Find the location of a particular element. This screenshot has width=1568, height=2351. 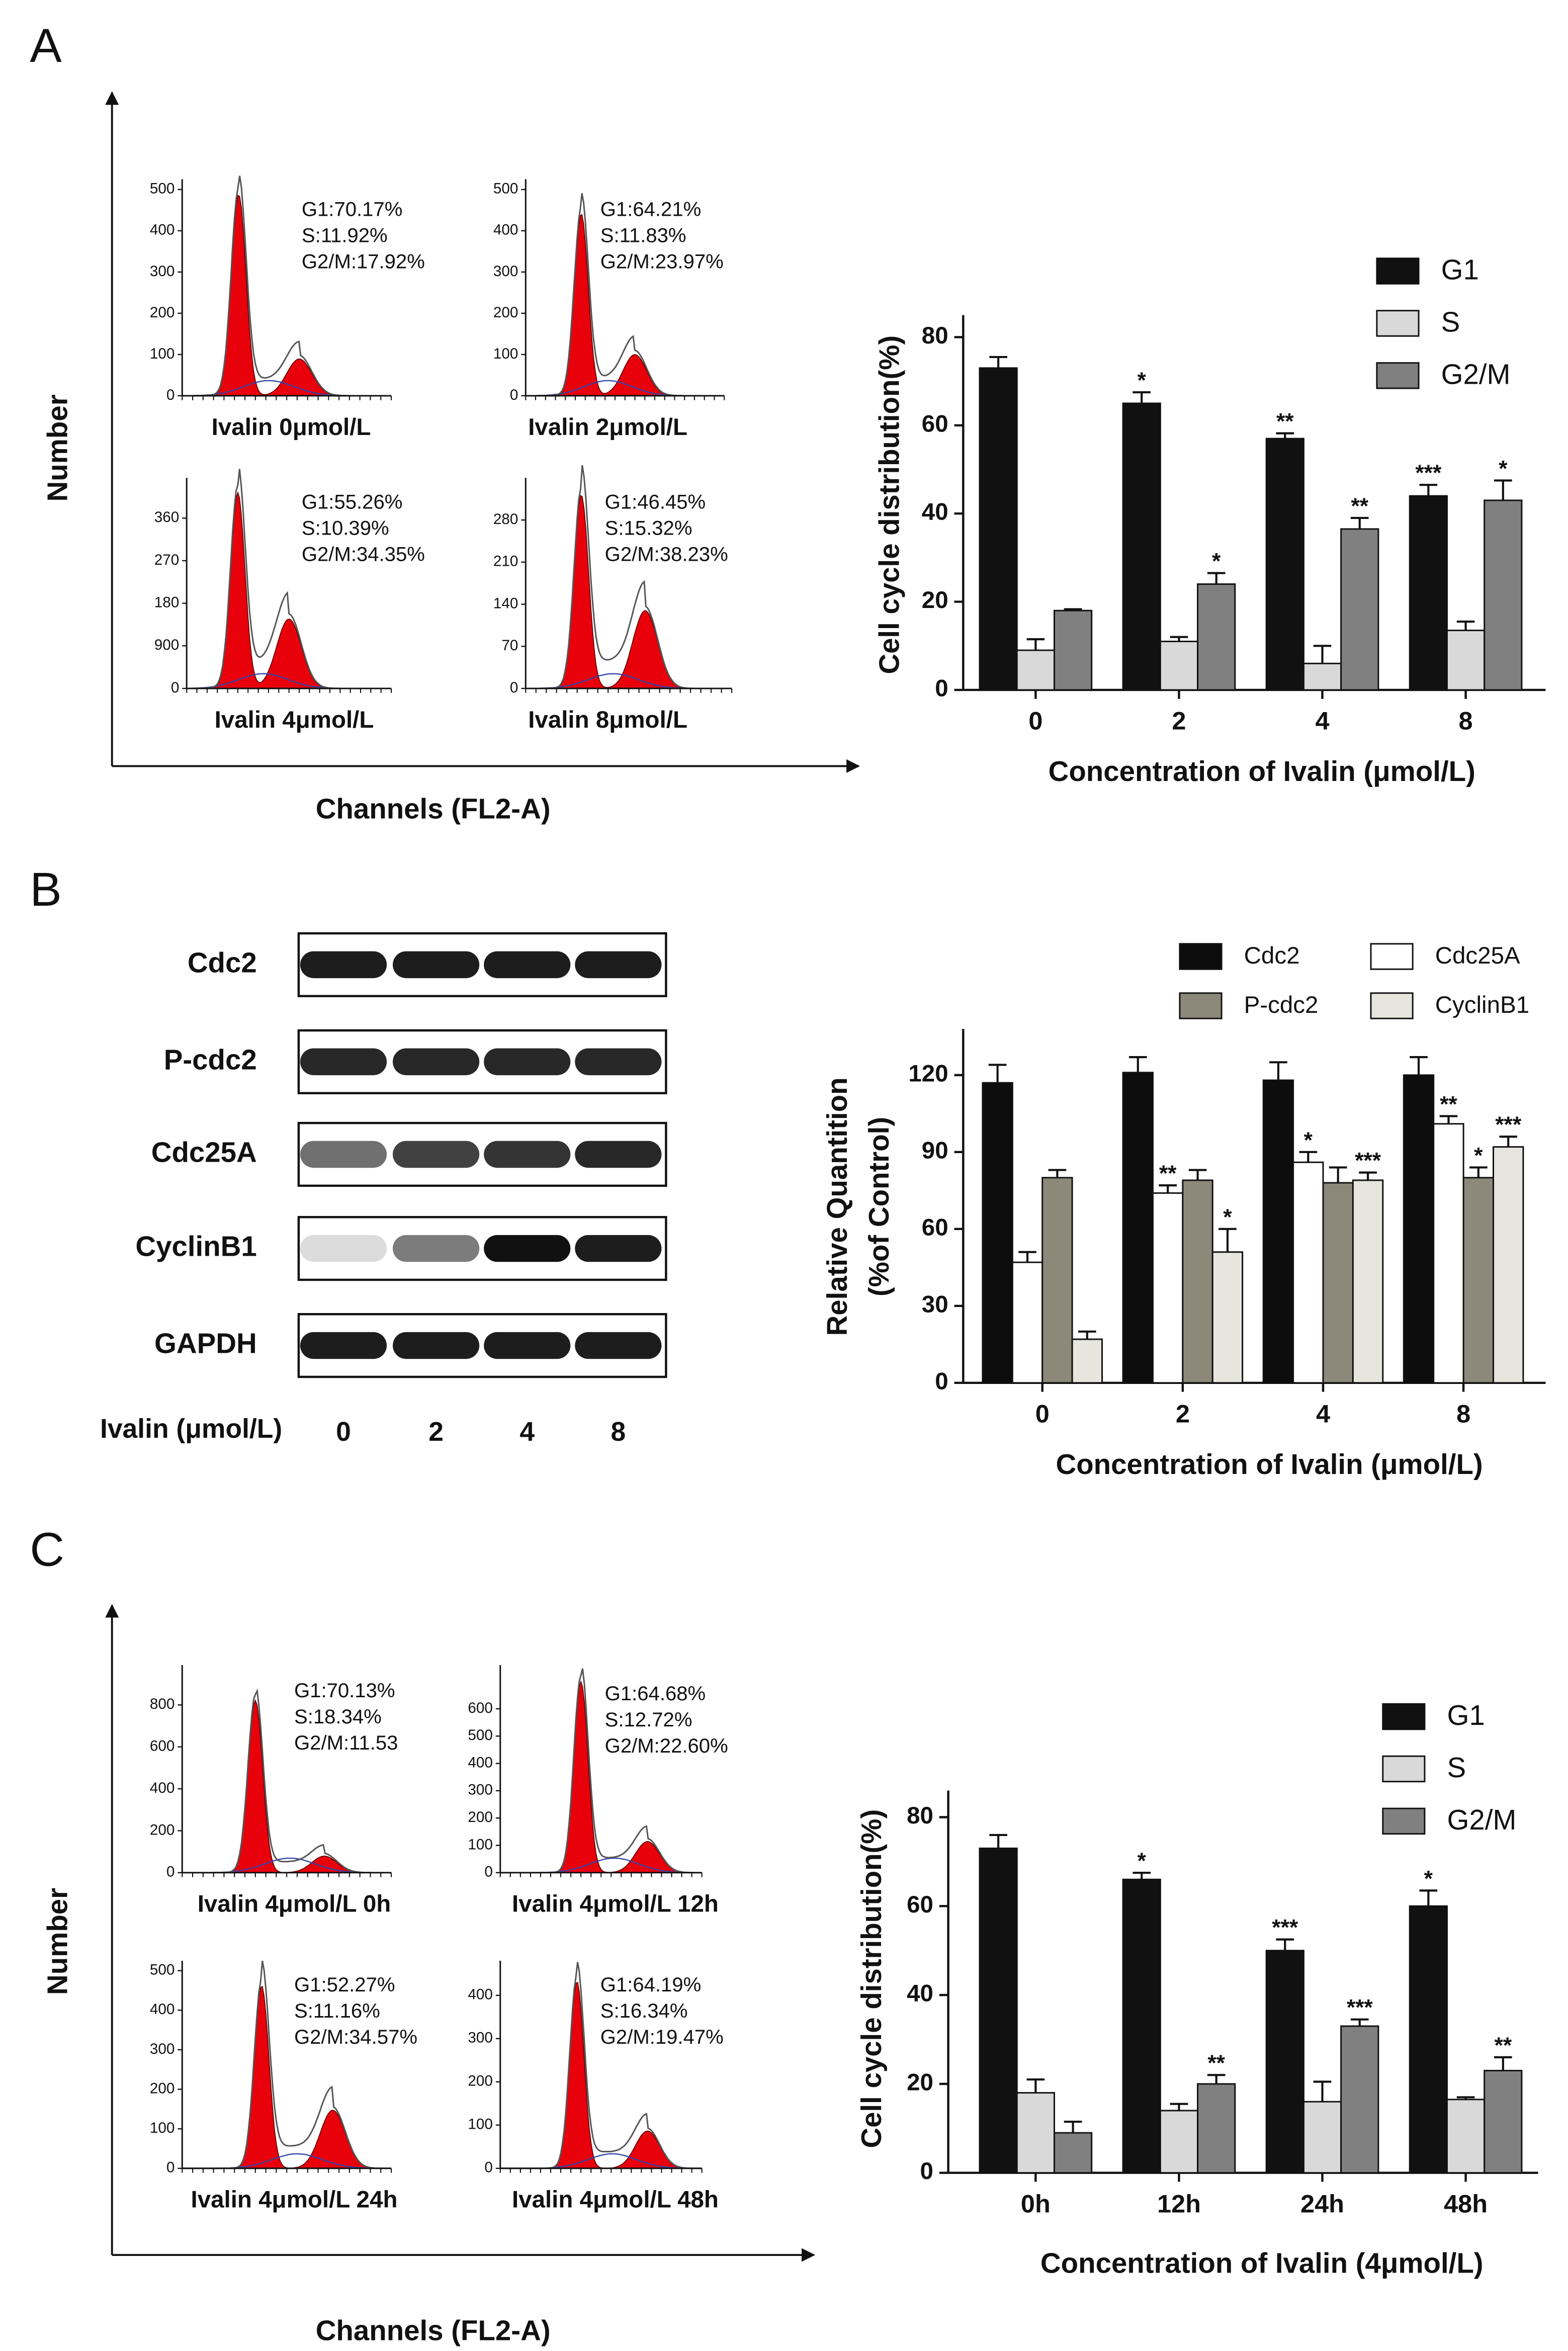

axis-label: Channels (FL2-A) is located at coordinates (433, 2330).